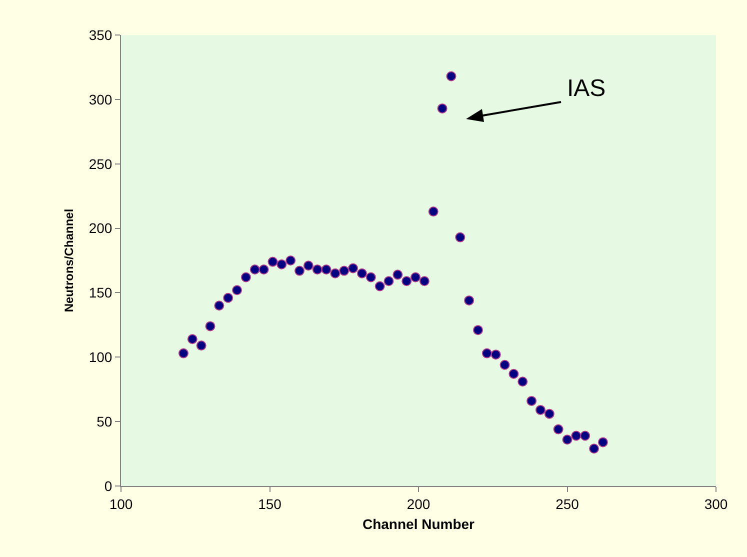 The image size is (747, 557). Describe the element at coordinates (586, 88) in the screenshot. I see `annotation: IAS` at that location.